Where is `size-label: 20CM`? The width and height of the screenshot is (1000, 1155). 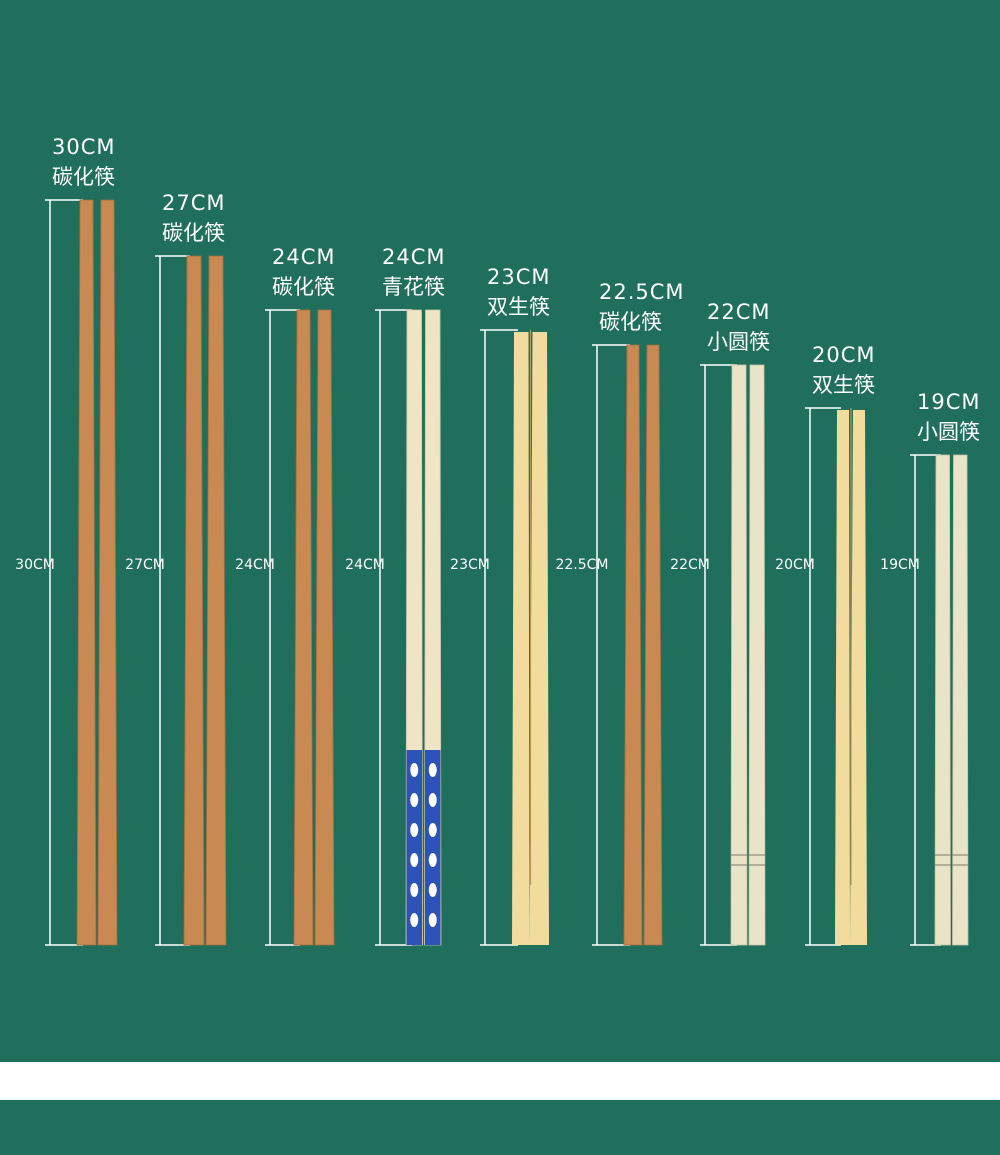
size-label: 20CM is located at coordinates (844, 355).